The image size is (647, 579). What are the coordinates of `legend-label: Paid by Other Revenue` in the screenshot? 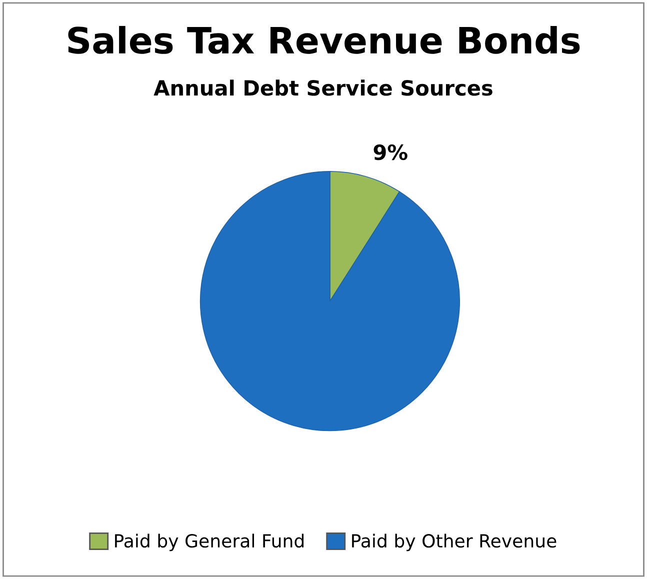 It's located at (454, 543).